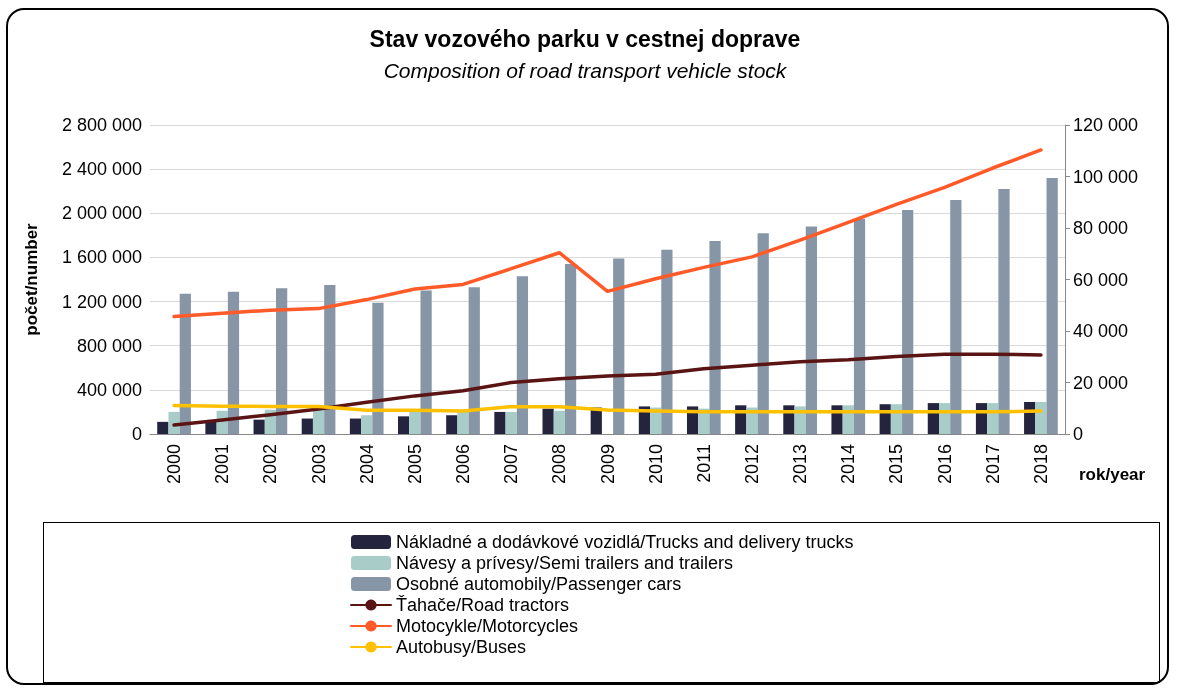 The image size is (1177, 691). I want to click on y2-tick-label: 60 000, so click(1101, 279).